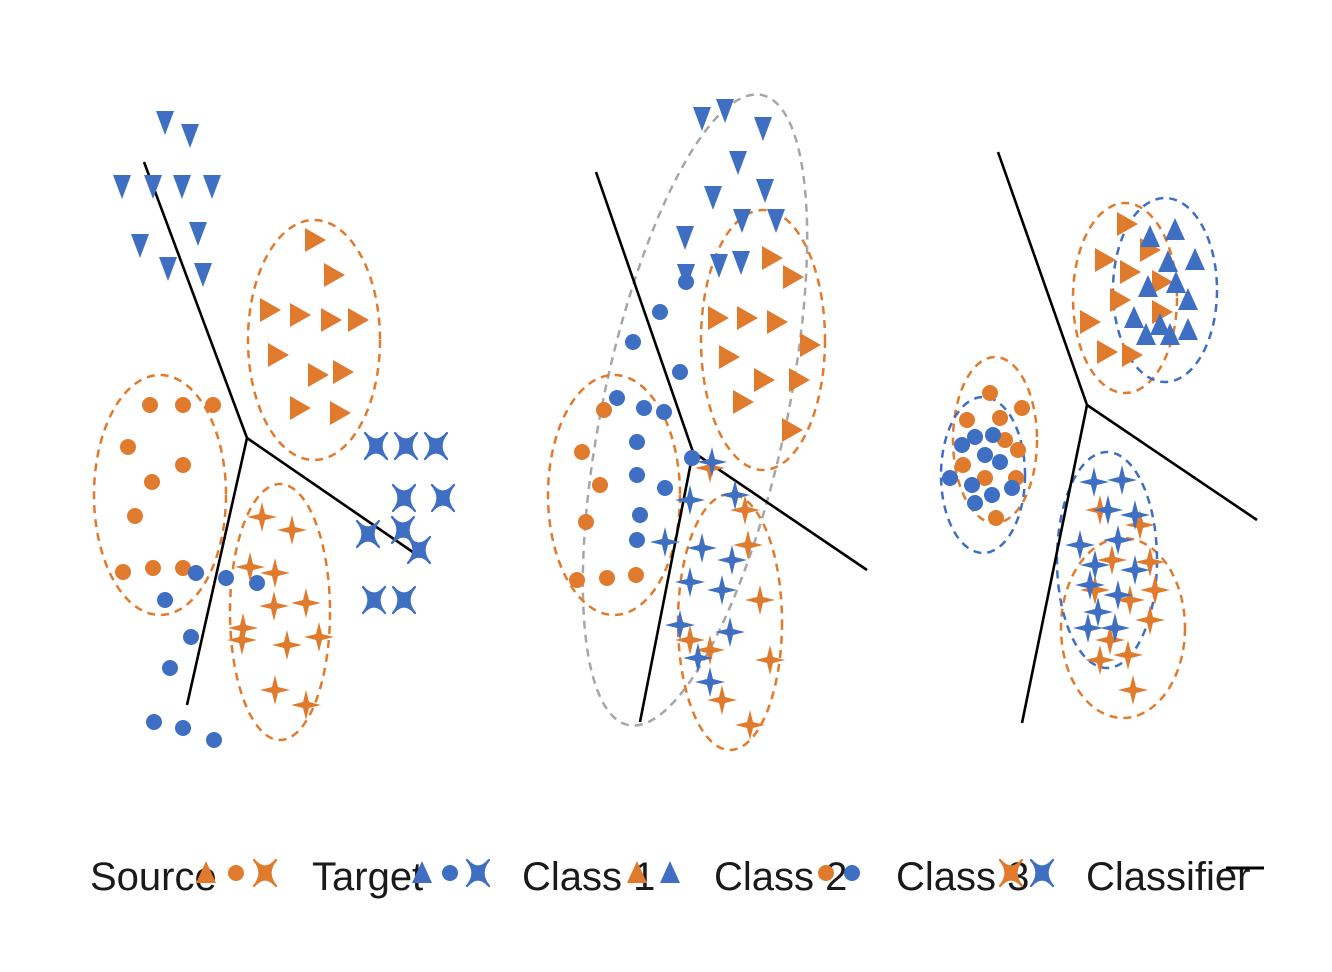 This screenshot has width=1332, height=972. I want to click on legend-source-tri-marker, so click(206, 872).